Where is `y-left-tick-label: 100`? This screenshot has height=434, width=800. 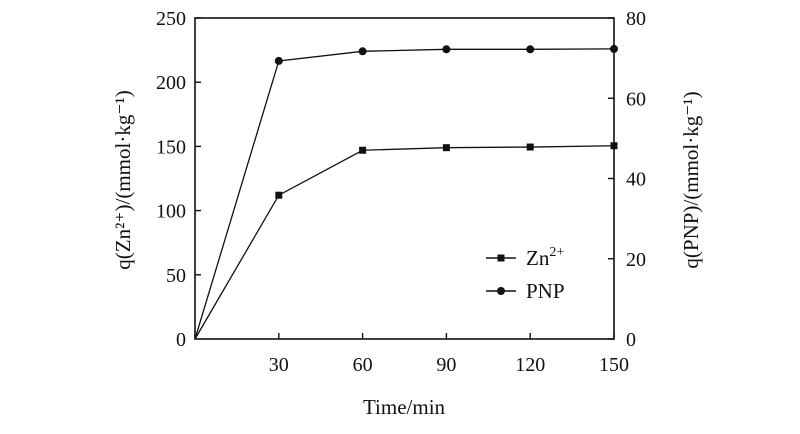
y-left-tick-label: 100 is located at coordinates (171, 212).